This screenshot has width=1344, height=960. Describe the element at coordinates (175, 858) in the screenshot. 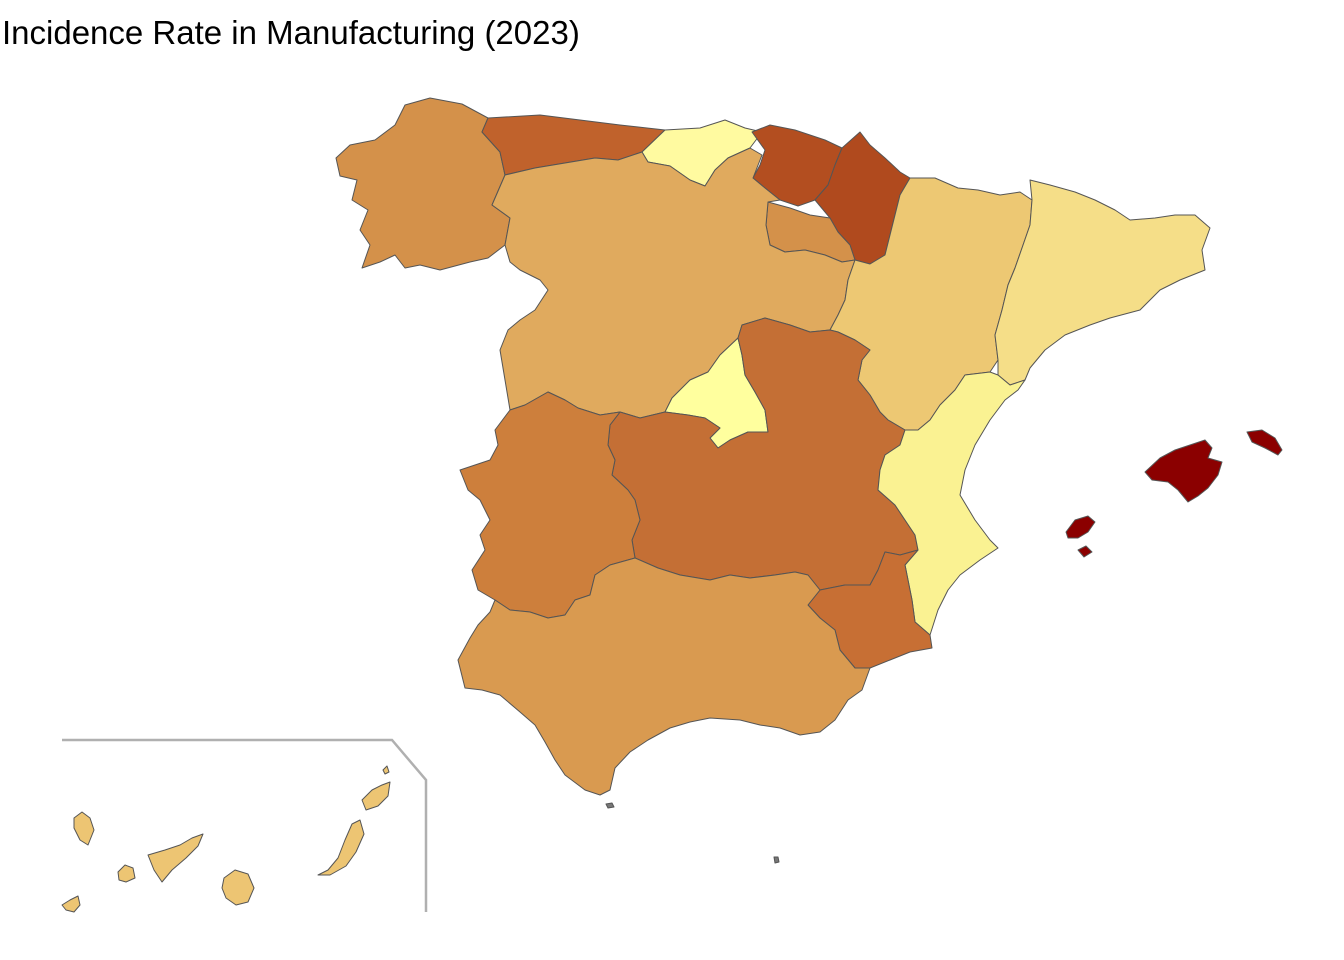

I see `region-canarias-tenerife` at that location.